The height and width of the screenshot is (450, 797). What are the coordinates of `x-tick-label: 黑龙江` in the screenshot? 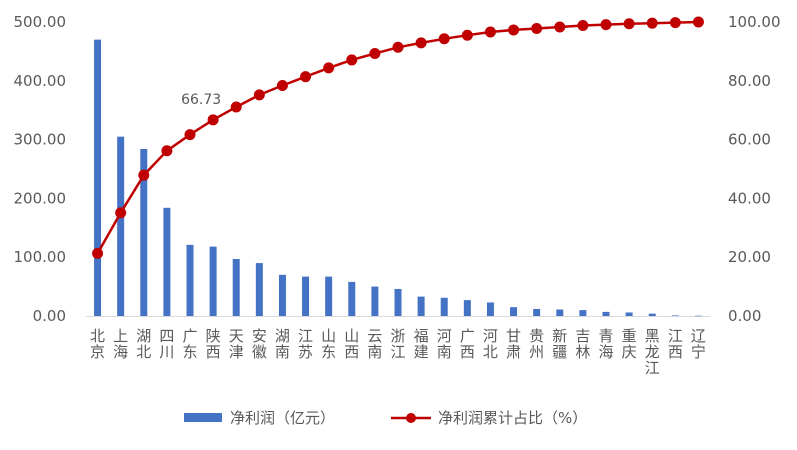 It's located at (652, 352).